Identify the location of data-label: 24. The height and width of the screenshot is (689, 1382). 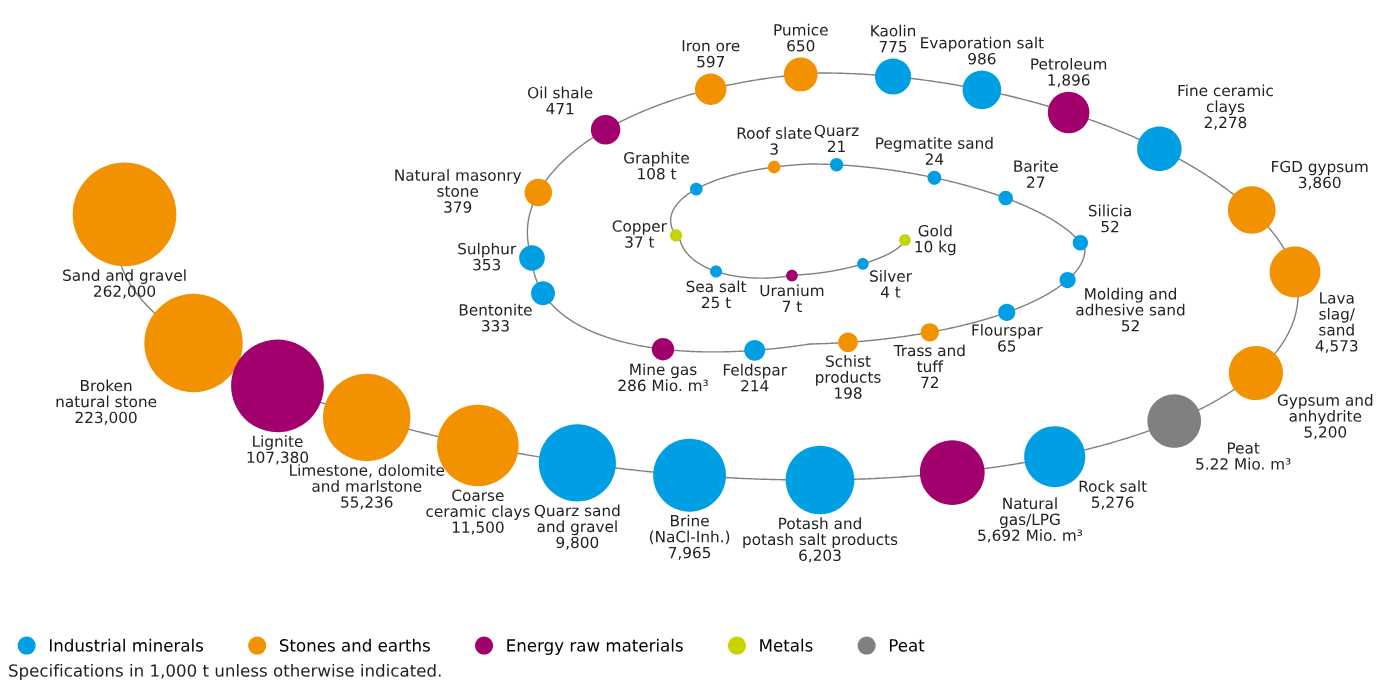
(934, 159).